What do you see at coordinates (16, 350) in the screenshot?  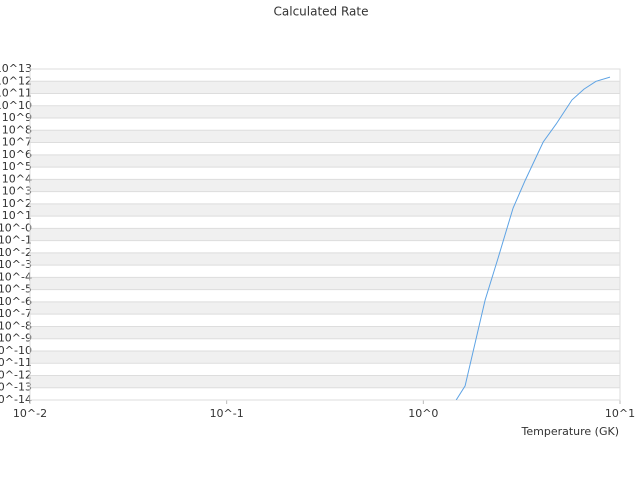 I see `y-tick-label: 10^-10` at bounding box center [16, 350].